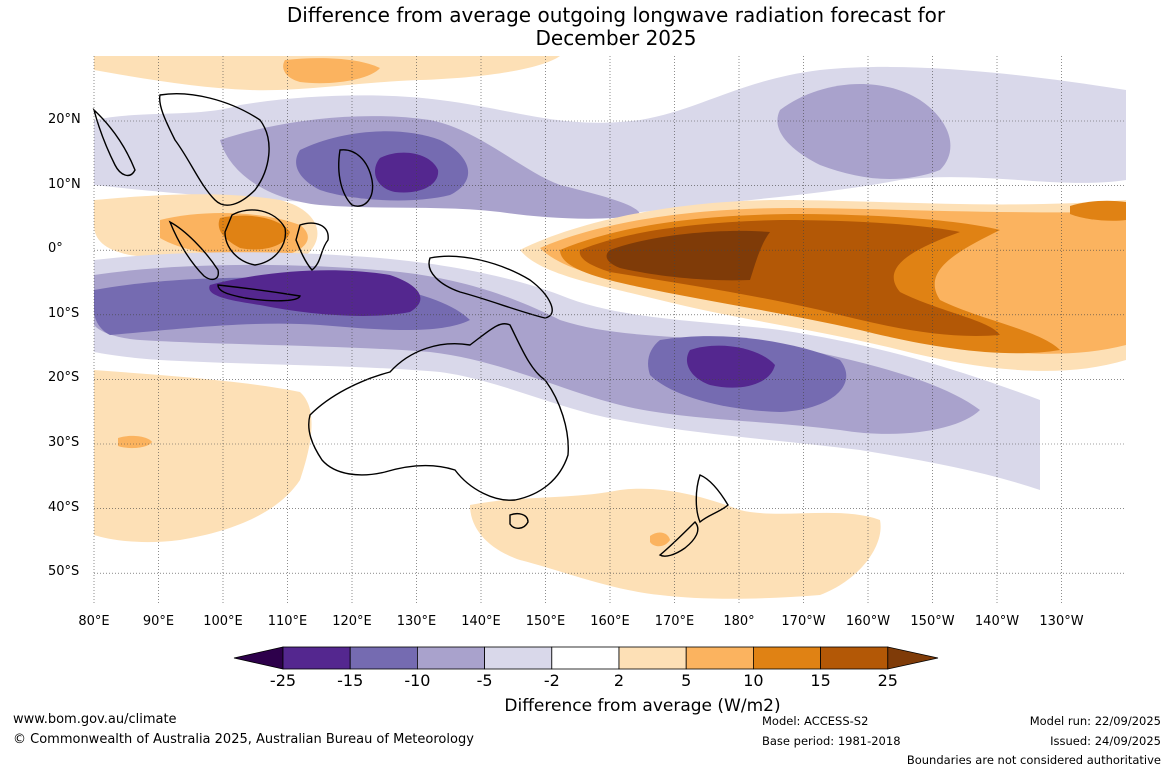  What do you see at coordinates (259, 293) in the screenshot?
I see `java-outline` at bounding box center [259, 293].